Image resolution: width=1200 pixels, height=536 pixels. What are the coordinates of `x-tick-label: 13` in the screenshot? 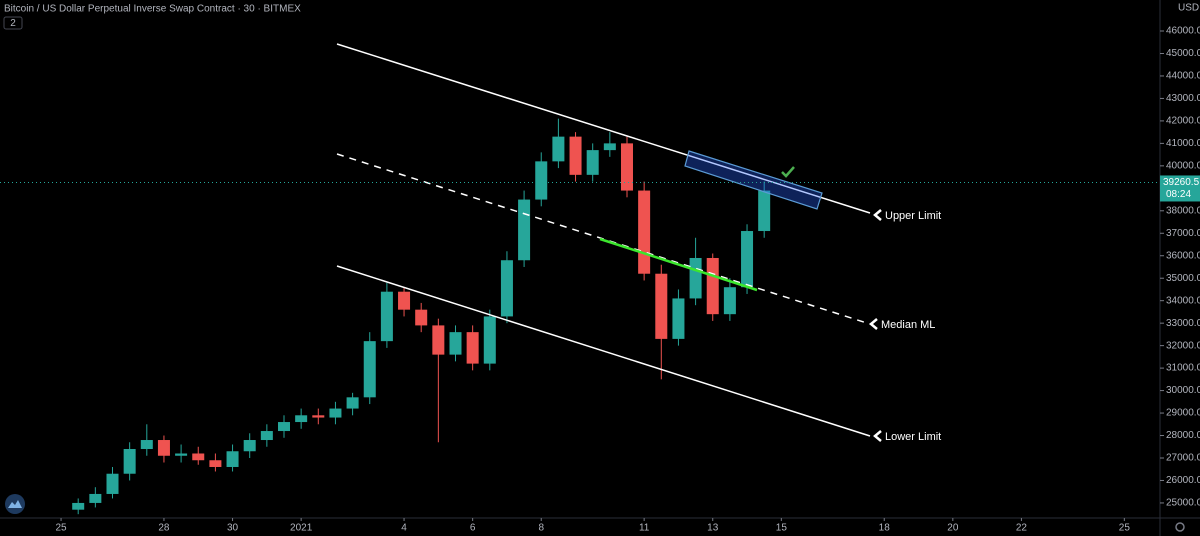 It's located at (713, 528).